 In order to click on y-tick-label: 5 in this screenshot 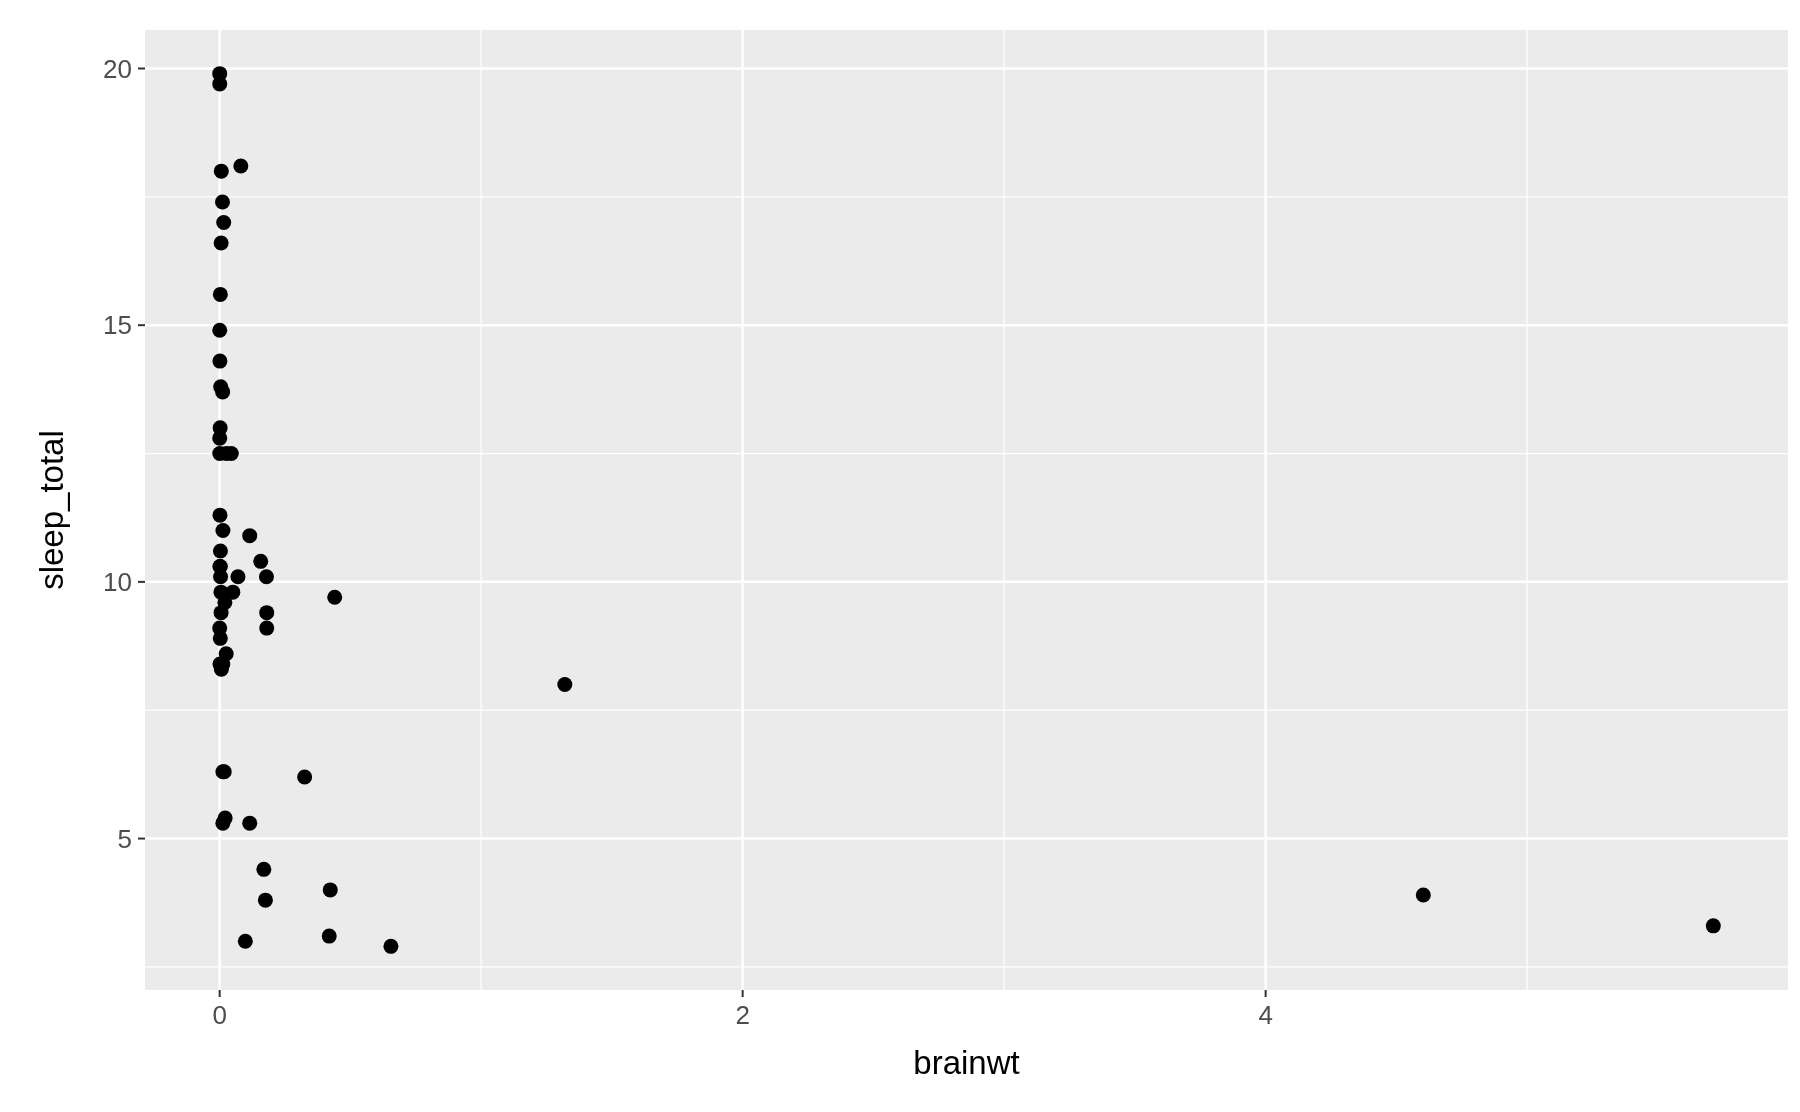, I will do `click(124, 838)`.